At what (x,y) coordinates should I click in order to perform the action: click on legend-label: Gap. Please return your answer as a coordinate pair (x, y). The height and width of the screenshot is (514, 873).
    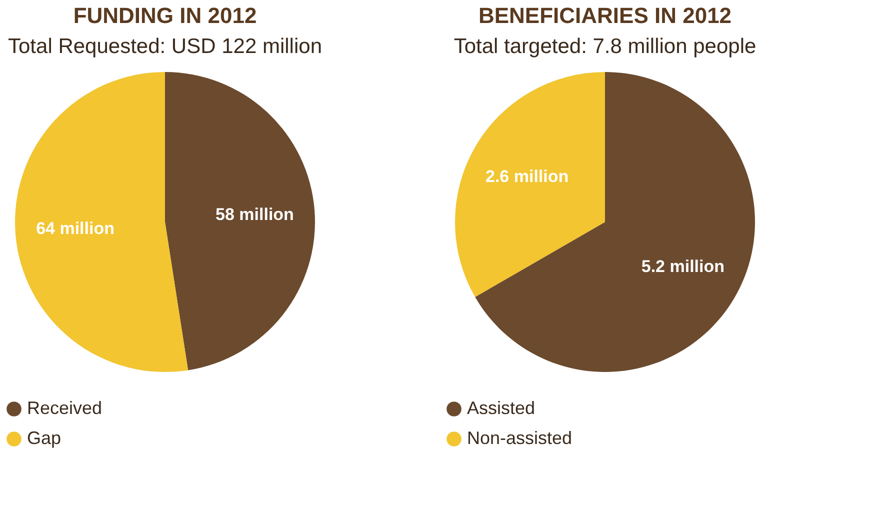
    Looking at the image, I should click on (44, 438).